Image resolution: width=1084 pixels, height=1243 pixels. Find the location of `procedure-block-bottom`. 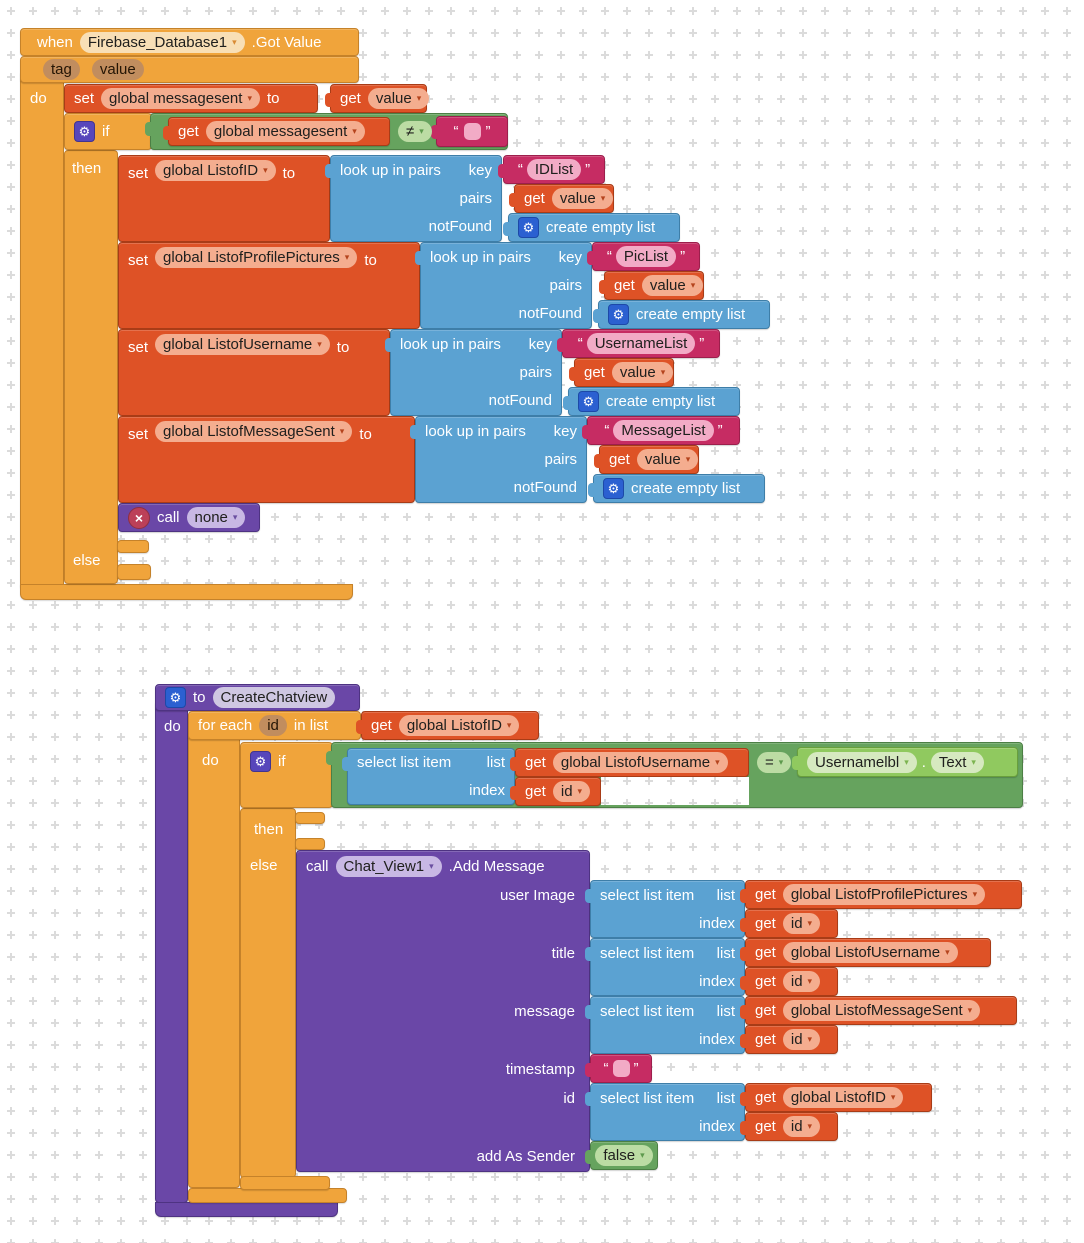

procedure-block-bottom is located at coordinates (246, 1209).